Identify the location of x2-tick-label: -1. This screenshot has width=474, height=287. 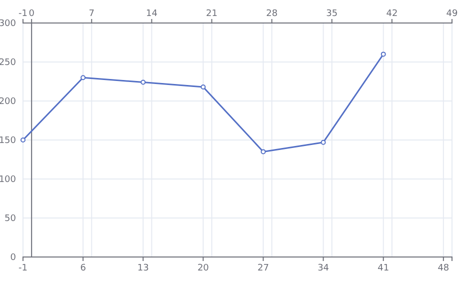
(23, 14).